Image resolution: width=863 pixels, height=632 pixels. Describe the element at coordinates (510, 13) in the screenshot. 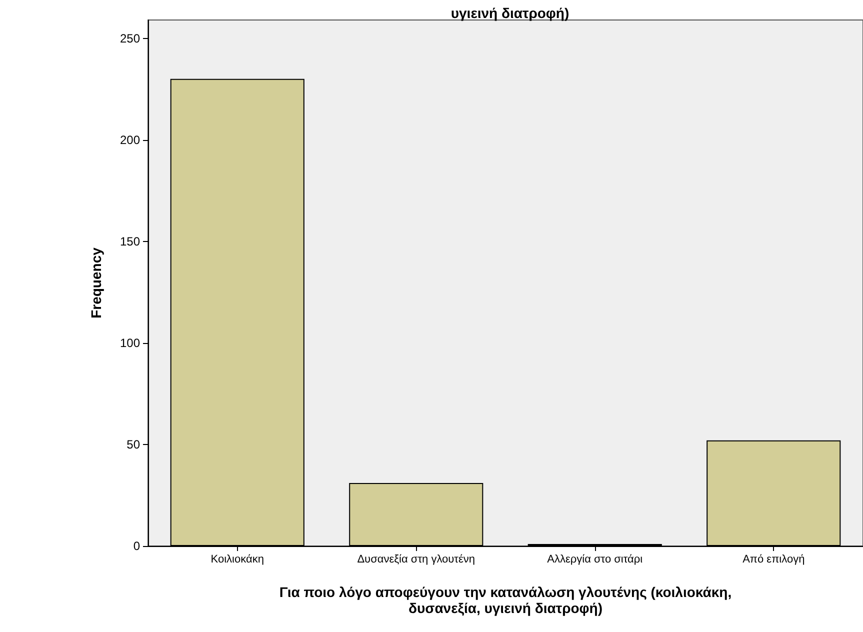

I see `chart-title: υγιεινή διατροφή)` at that location.